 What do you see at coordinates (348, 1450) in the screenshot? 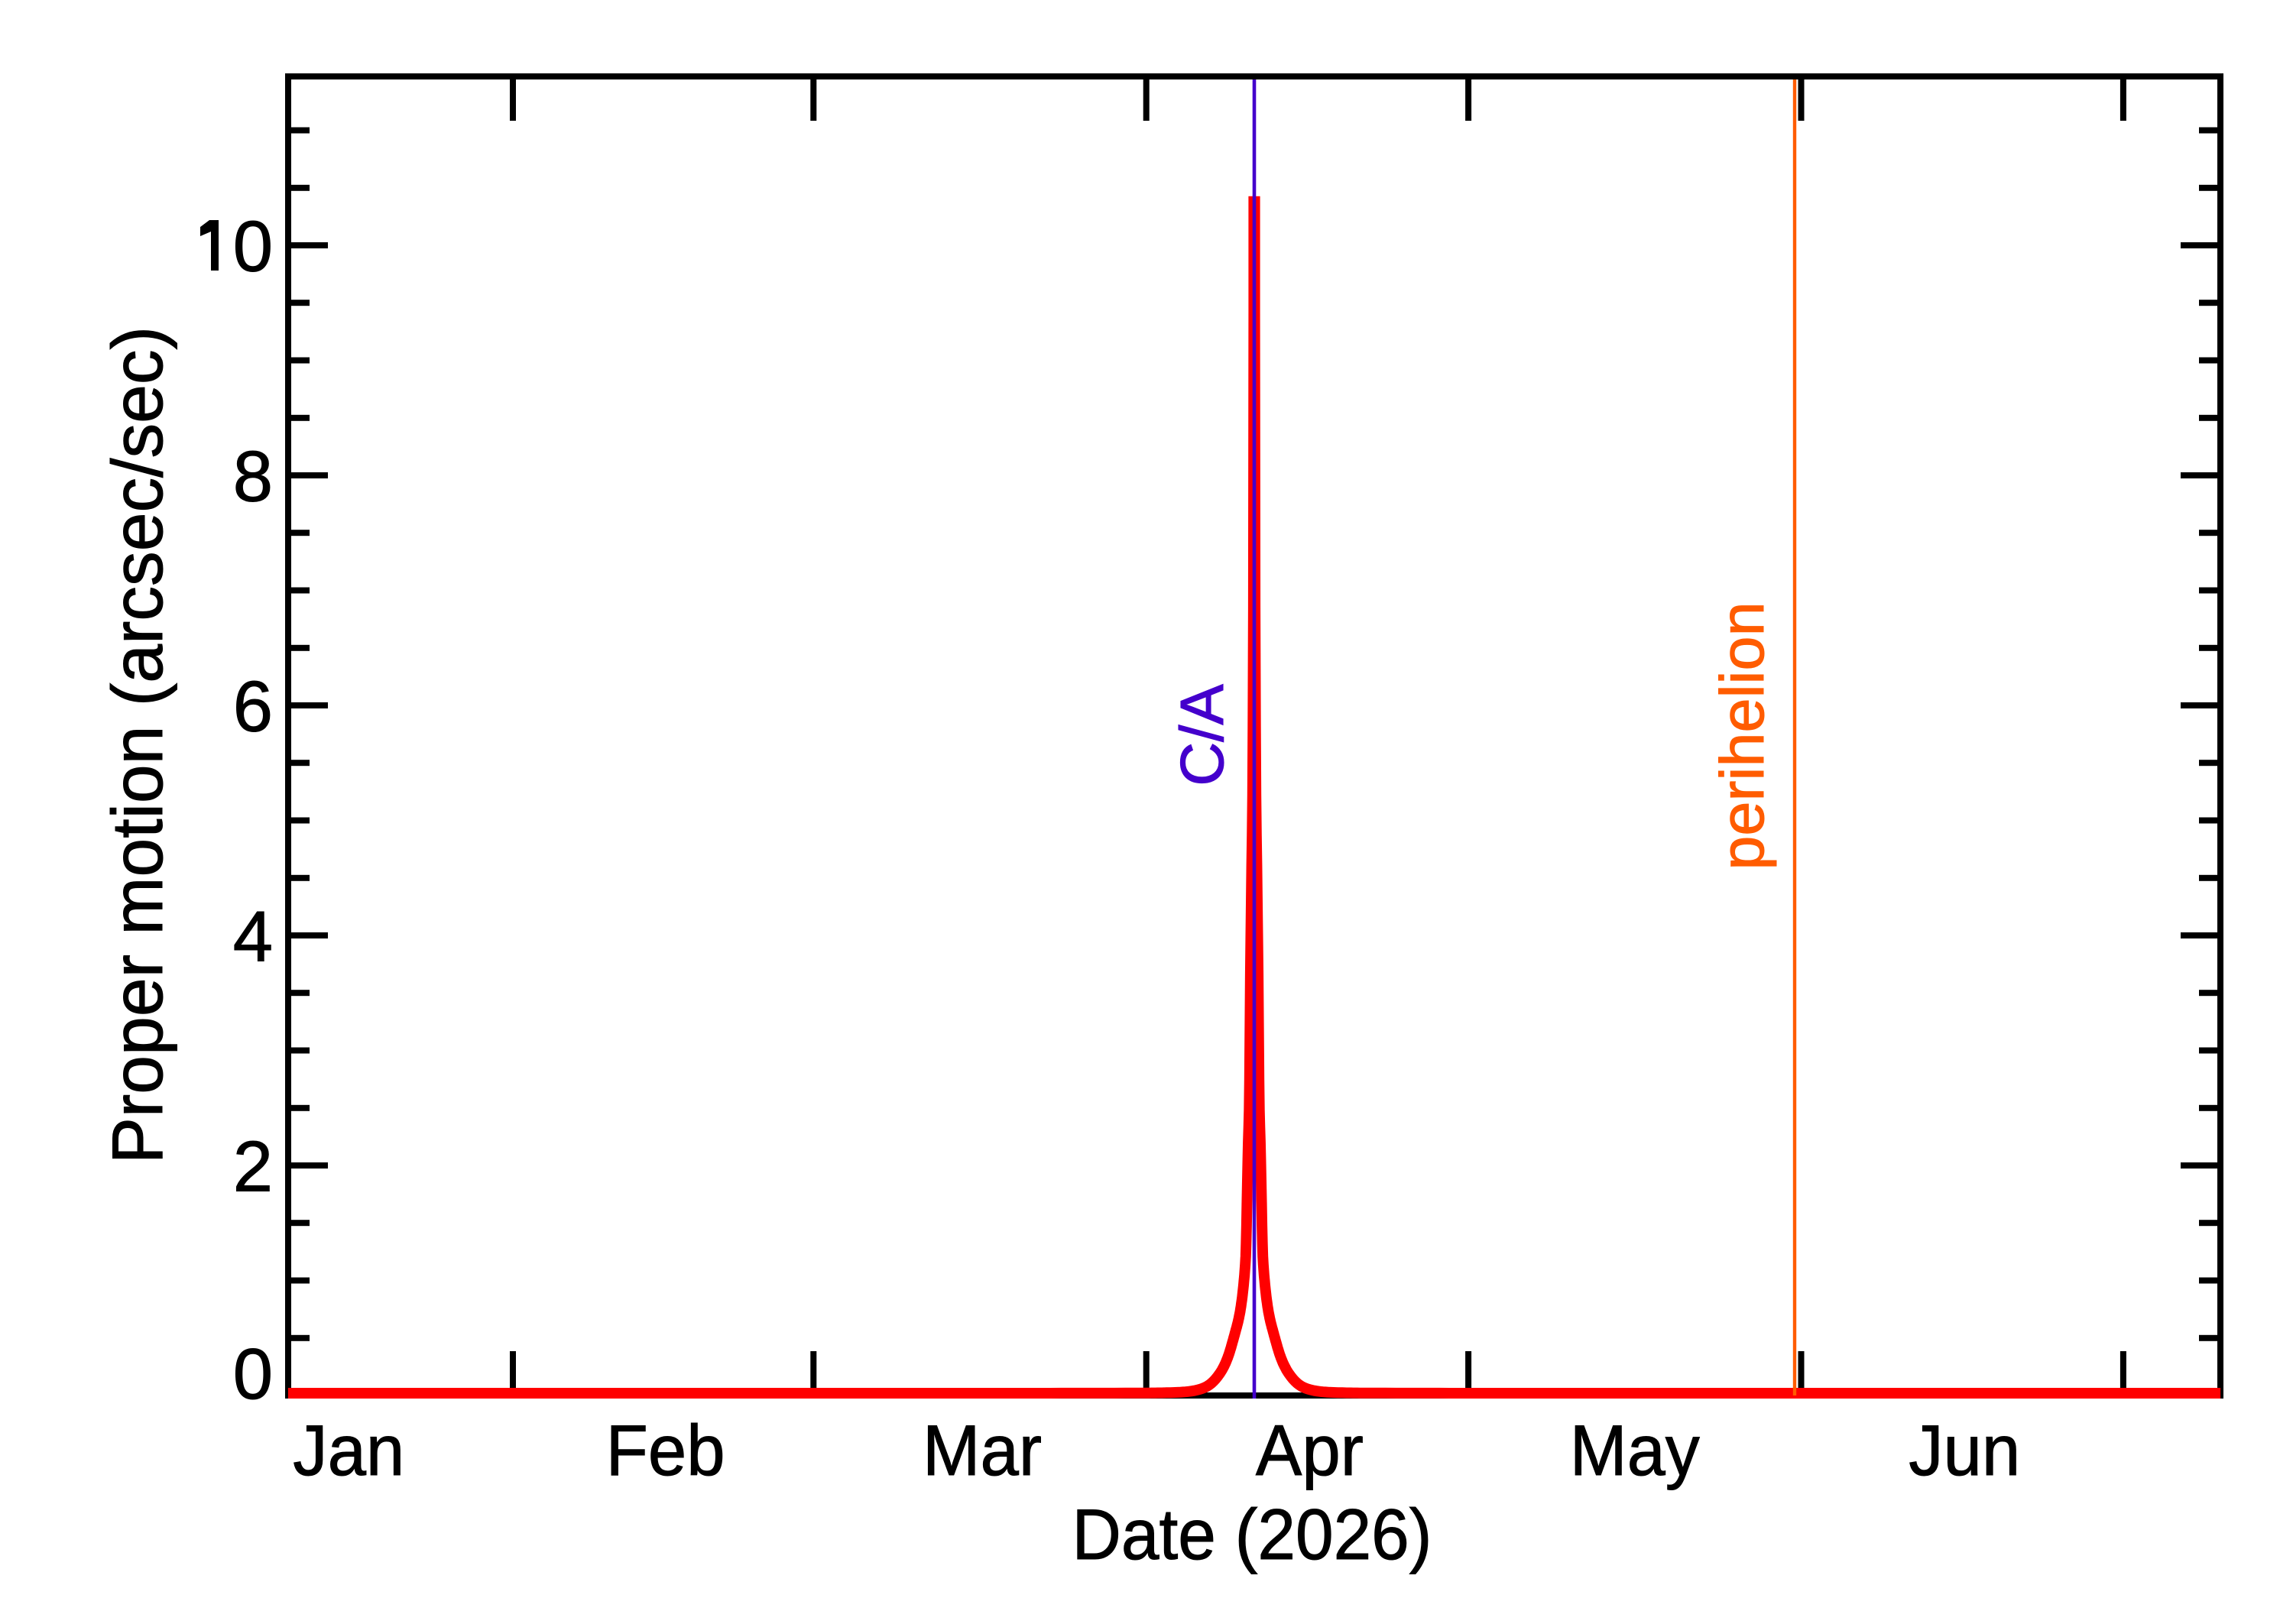
I see `svg-text: Jan` at bounding box center [348, 1450].